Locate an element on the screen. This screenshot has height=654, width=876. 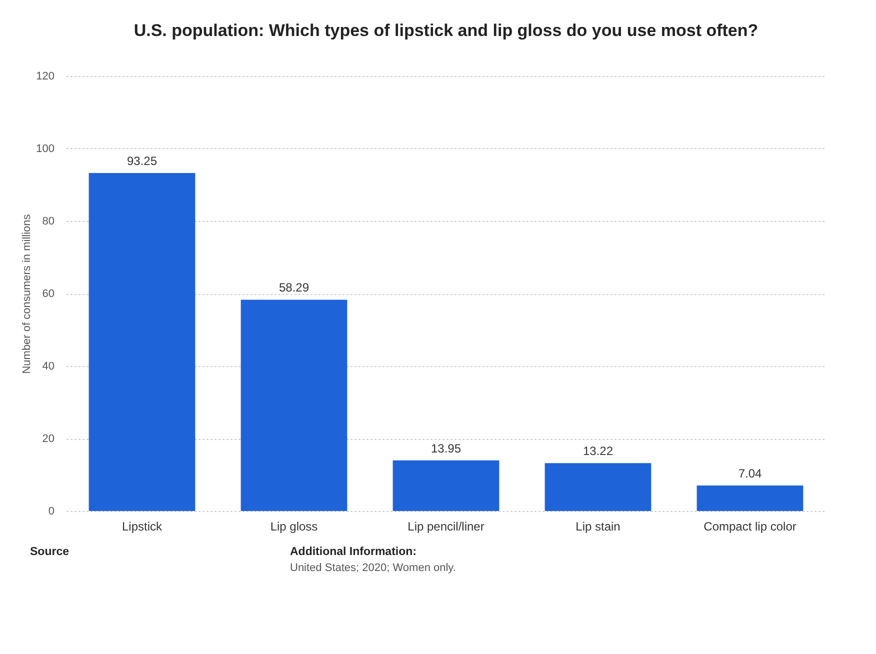
y-tick-label: 100 is located at coordinates (45, 149).